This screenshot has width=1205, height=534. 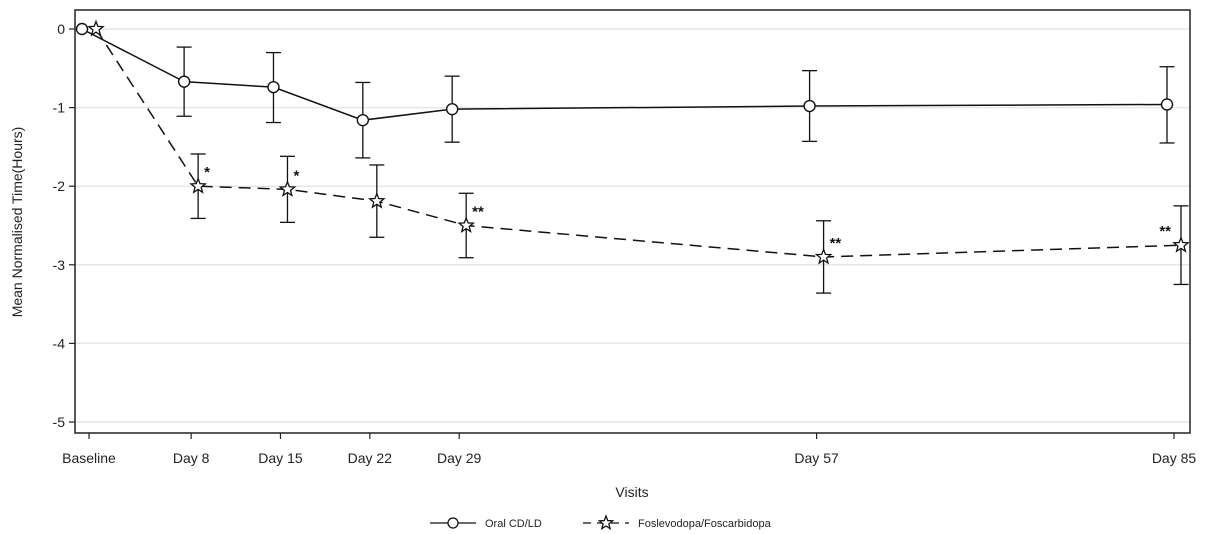 I want to click on legend-label: Foslevodopa/Foscarbidopa, so click(x=705, y=524).